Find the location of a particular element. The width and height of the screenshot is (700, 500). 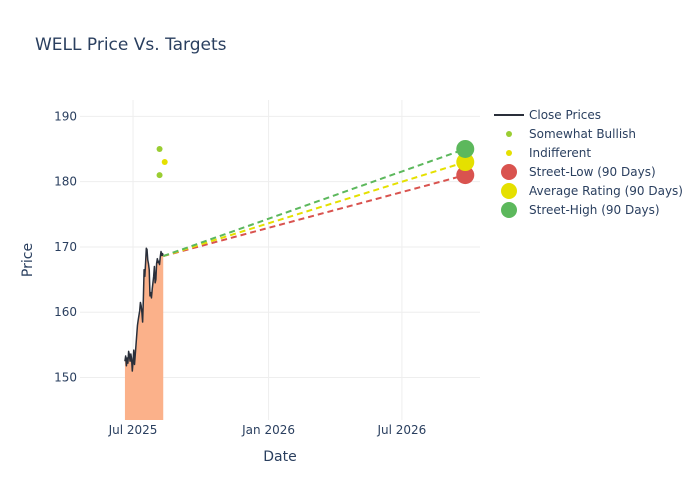

legend-item: Somewhat Bullish is located at coordinates (571, 134).